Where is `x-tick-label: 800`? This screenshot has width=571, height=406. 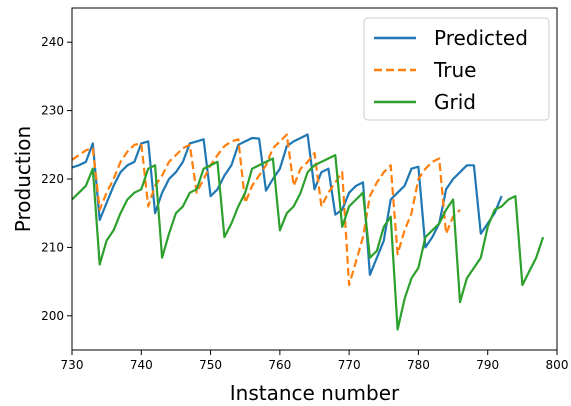
x-tick-label: 800 is located at coordinates (557, 365).